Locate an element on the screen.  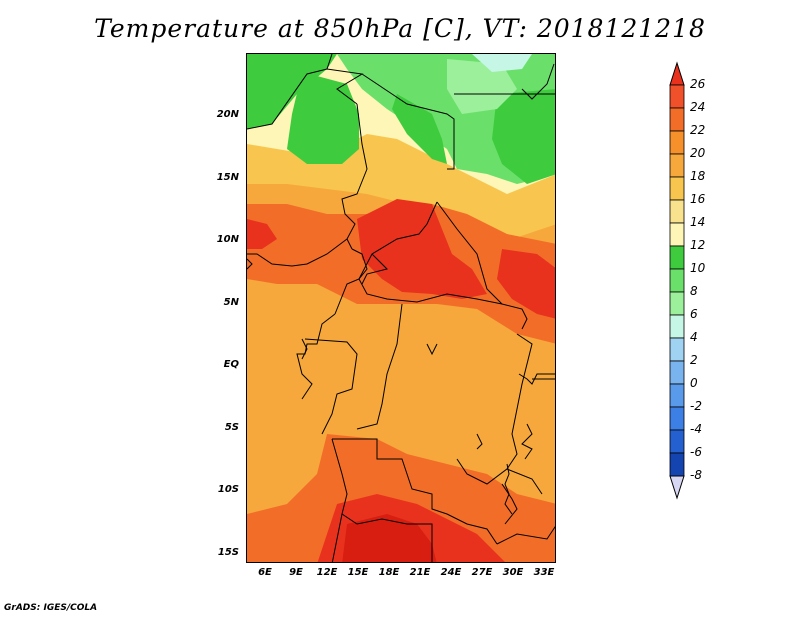
colorbar is located at coordinates (677, 280).